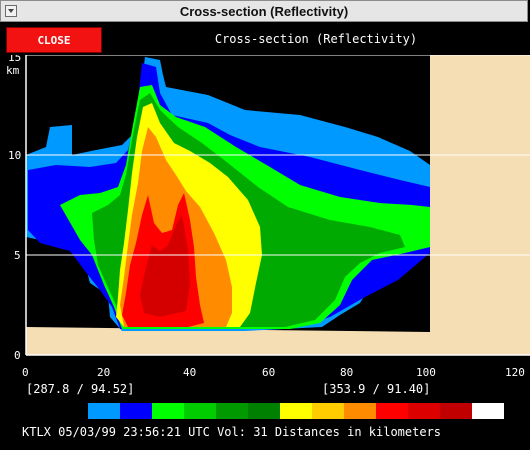 Image resolution: width=530 pixels, height=450 pixels. What do you see at coordinates (14, 155) in the screenshot?
I see `y-tick-label-10: 10` at bounding box center [14, 155].